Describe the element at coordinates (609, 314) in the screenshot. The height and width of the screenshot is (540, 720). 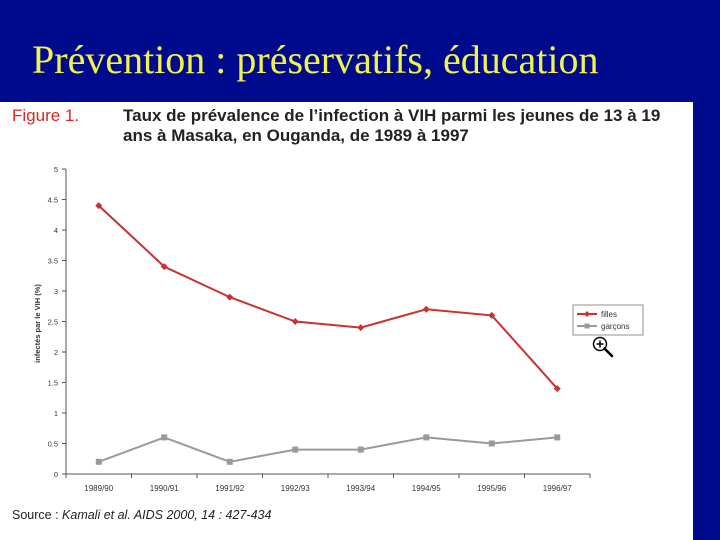
I see `legend-label: filles` at that location.